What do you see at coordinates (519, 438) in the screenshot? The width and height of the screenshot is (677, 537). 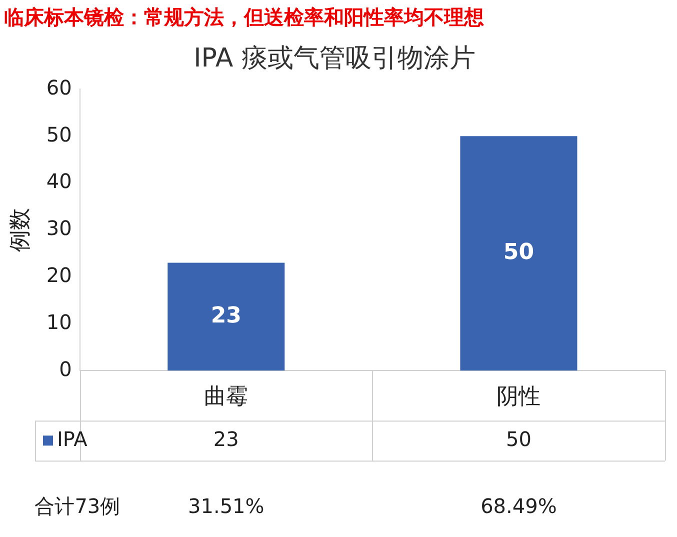 I see `data-label: 50` at bounding box center [519, 438].